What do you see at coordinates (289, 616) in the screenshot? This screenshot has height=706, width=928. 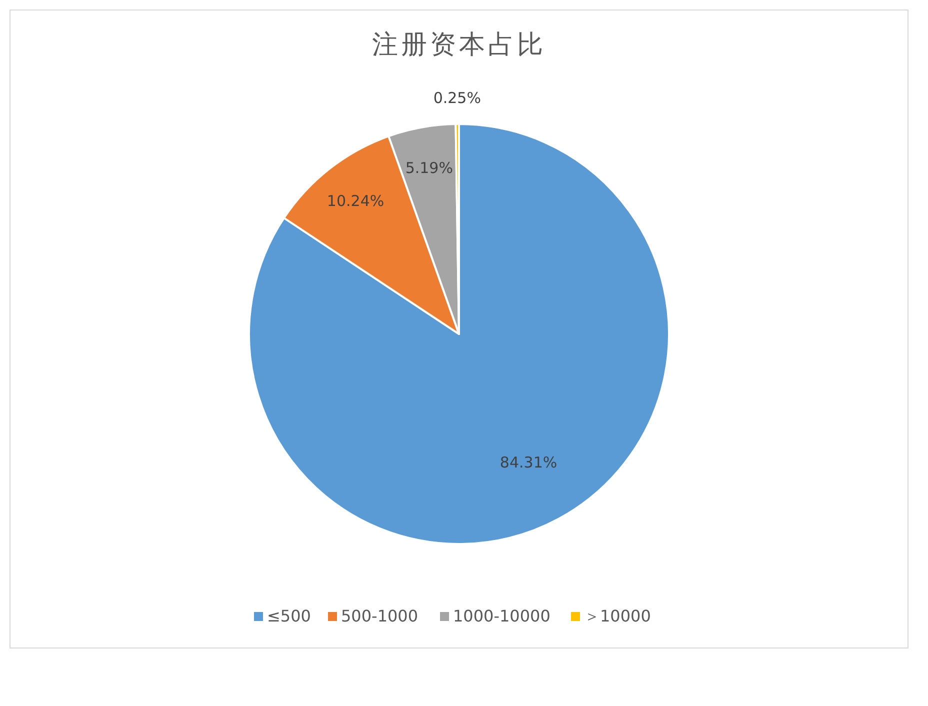 I see `legend-label: ≤500` at bounding box center [289, 616].